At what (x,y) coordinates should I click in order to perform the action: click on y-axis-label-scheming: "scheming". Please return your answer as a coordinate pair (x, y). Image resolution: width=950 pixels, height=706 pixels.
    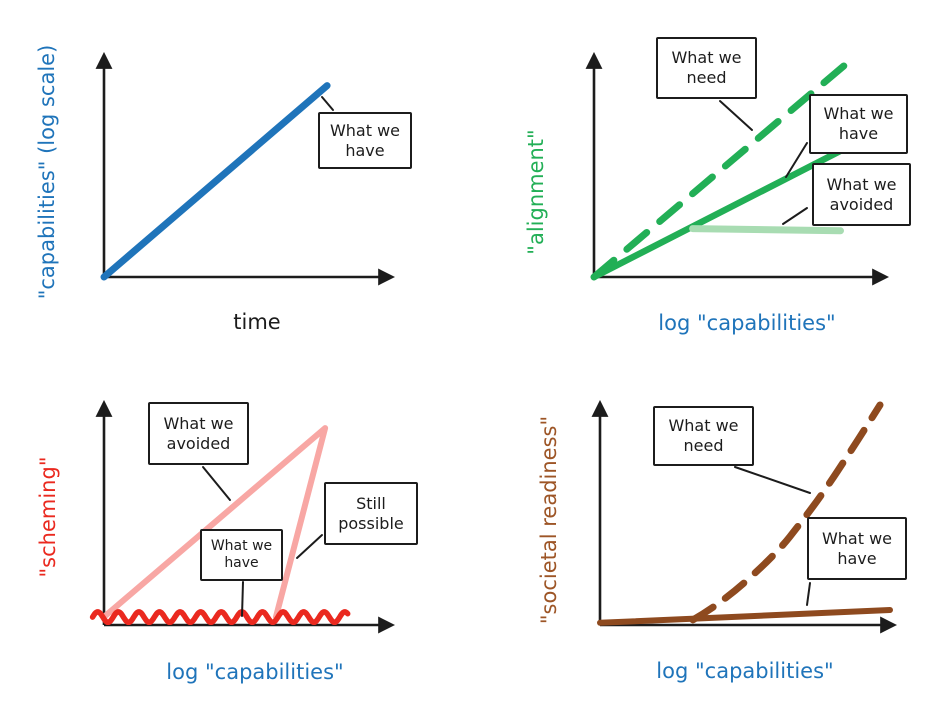
    Looking at the image, I should click on (48, 517).